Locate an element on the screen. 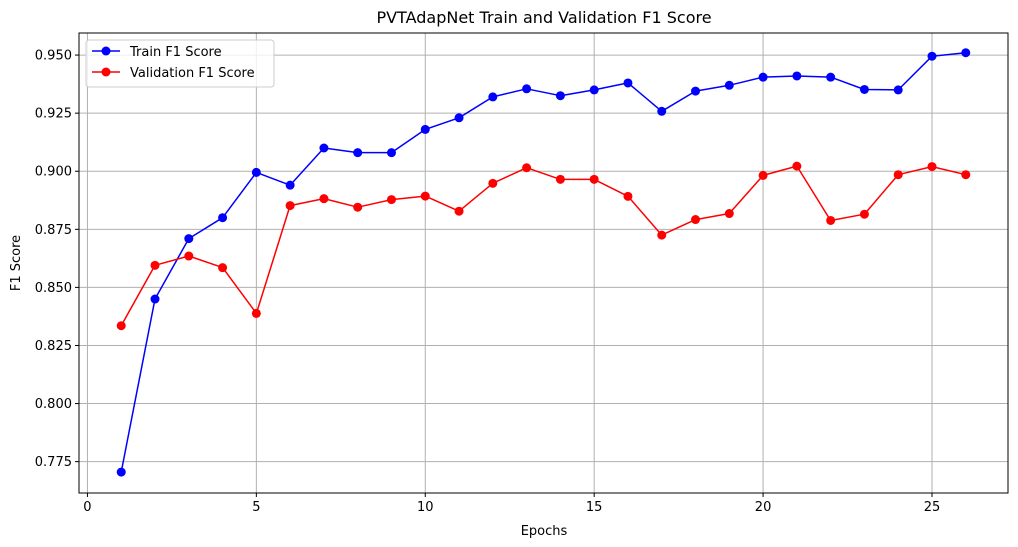  y-tick-label: 0.900 is located at coordinates (53, 172).